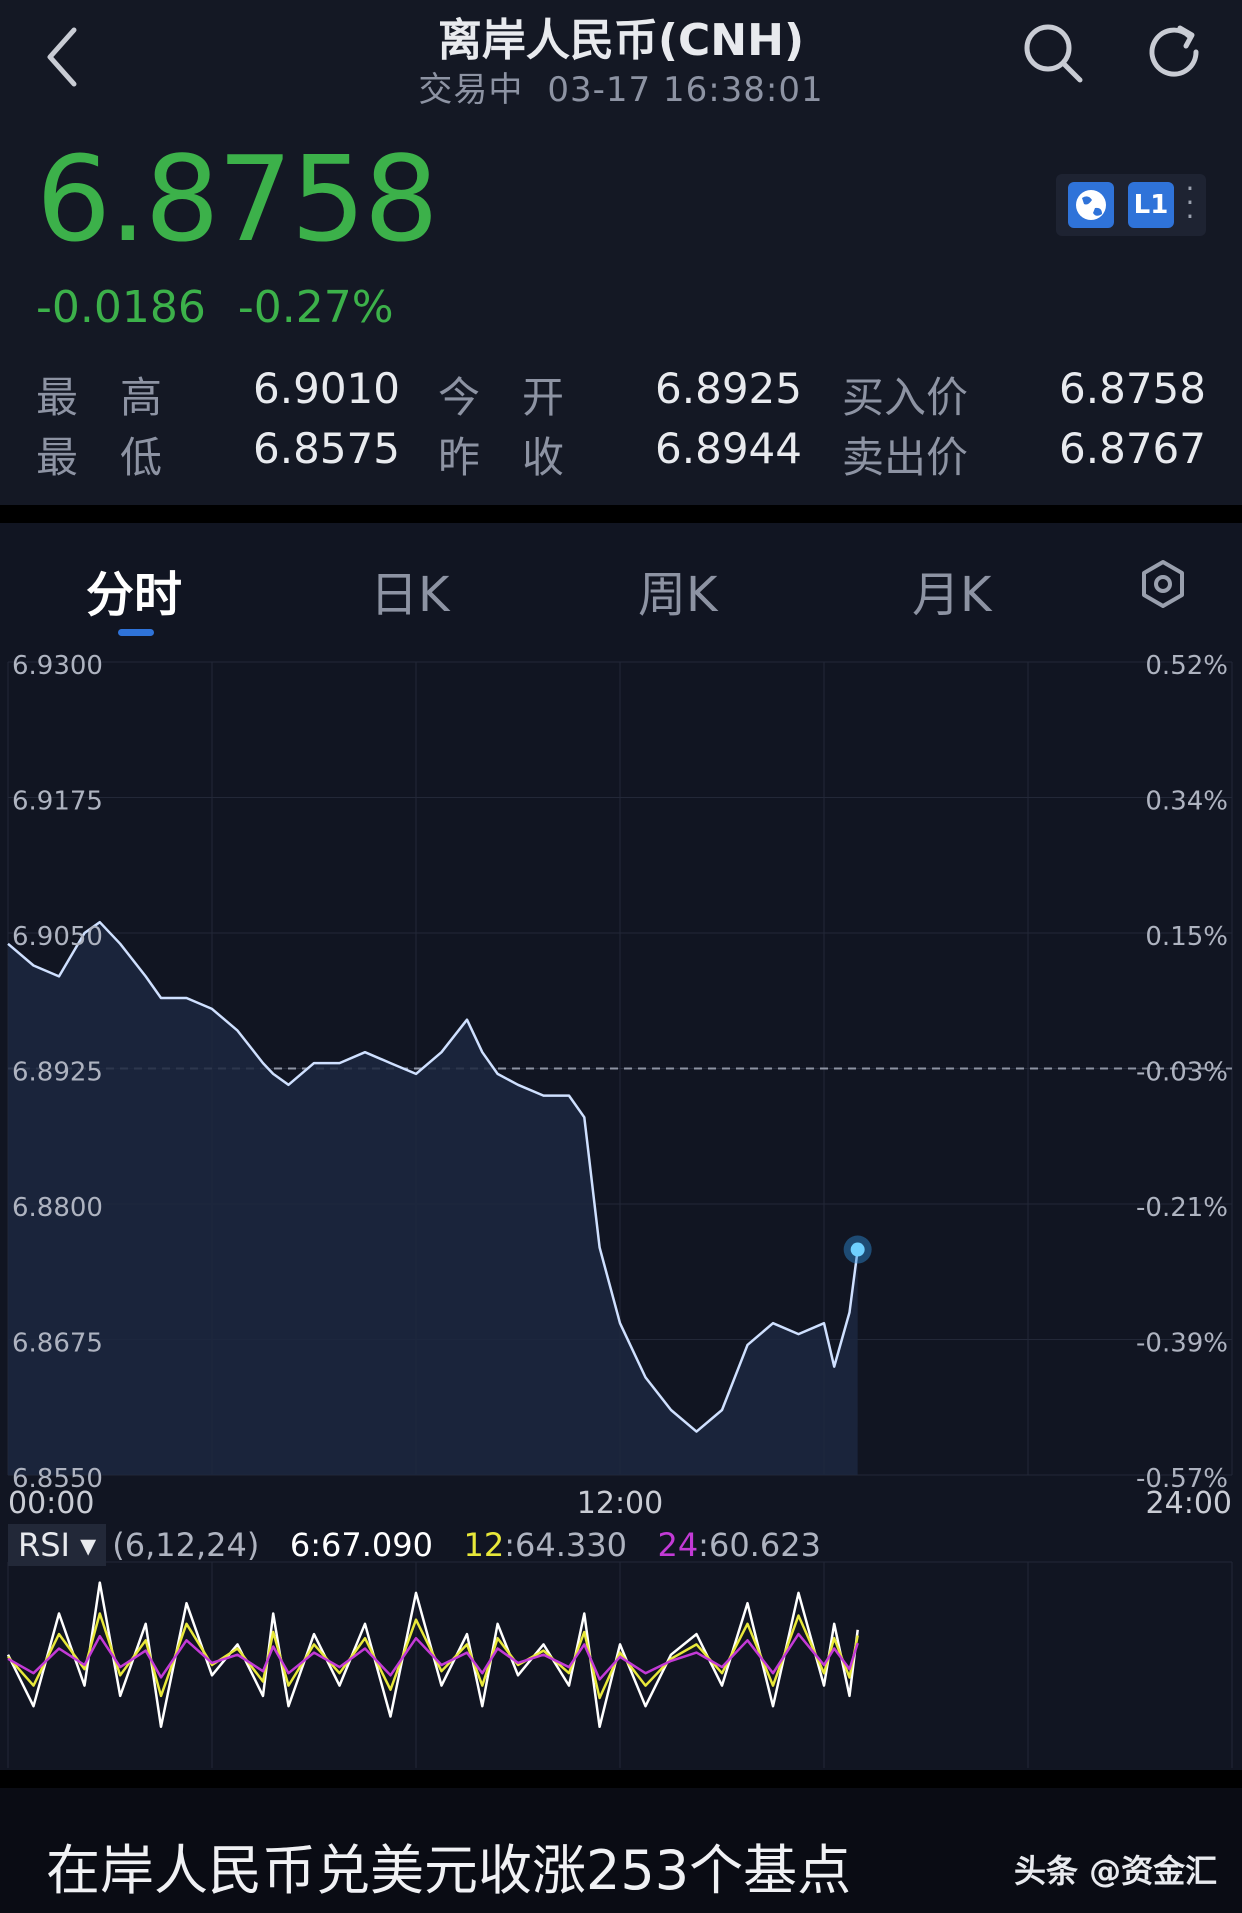 The image size is (1242, 1913). What do you see at coordinates (678, 595) in the screenshot?
I see `tab-weekly-k: 周K` at bounding box center [678, 595].